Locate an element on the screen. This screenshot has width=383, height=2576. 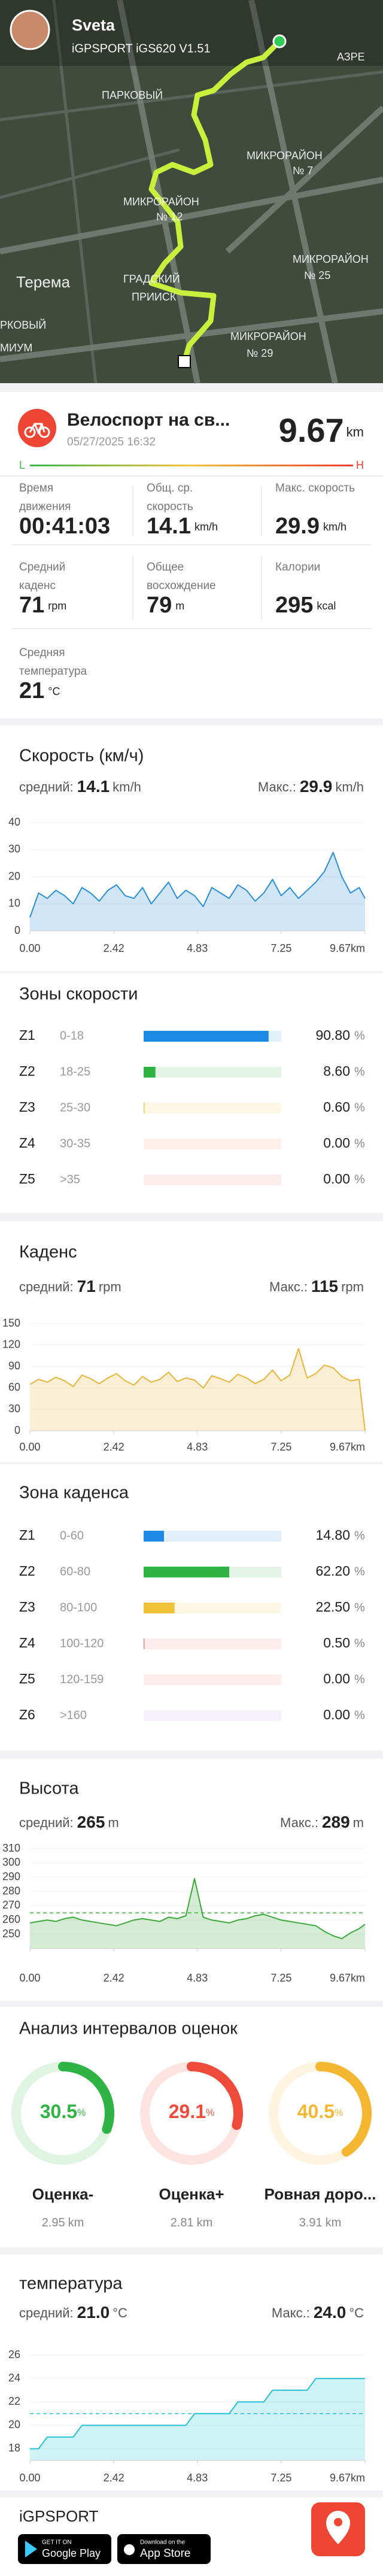
zone-value: 0.00 is located at coordinates (336, 1179).